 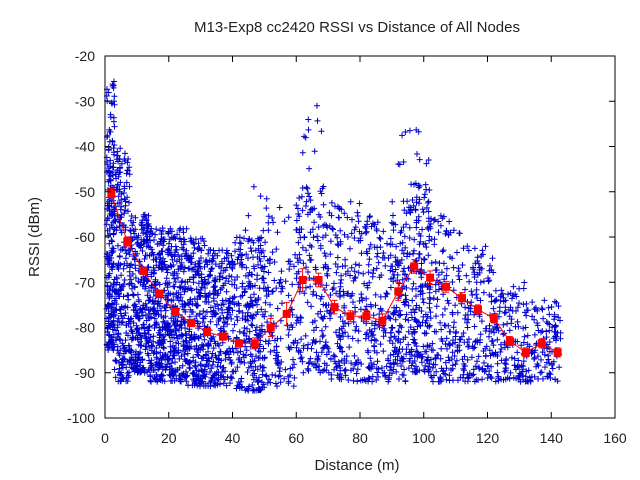 I want to click on x-tick-label: 120, so click(x=488, y=438).